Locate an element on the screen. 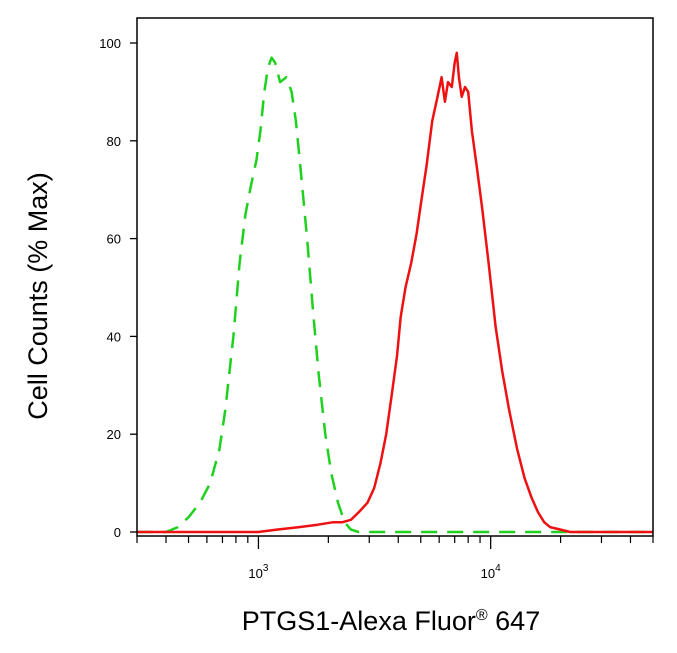  x-axis-title-main: PTGS1-Alexa Fluor is located at coordinates (359, 621).